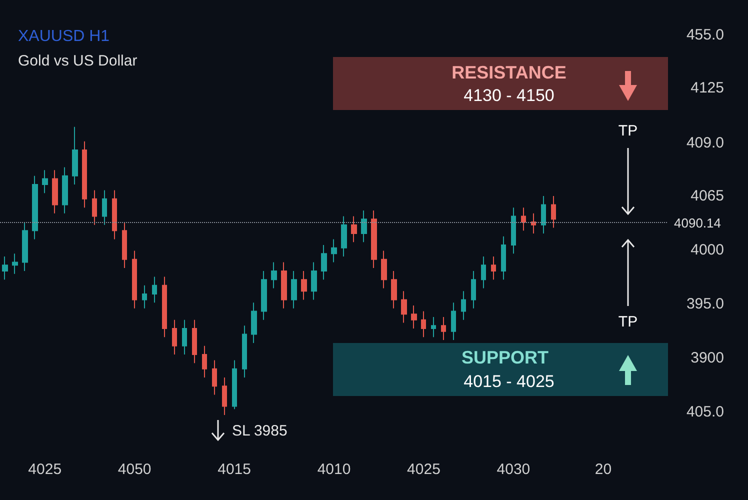 Image resolution: width=748 pixels, height=500 pixels. What do you see at coordinates (707, 196) in the screenshot?
I see `text: 4065` at bounding box center [707, 196].